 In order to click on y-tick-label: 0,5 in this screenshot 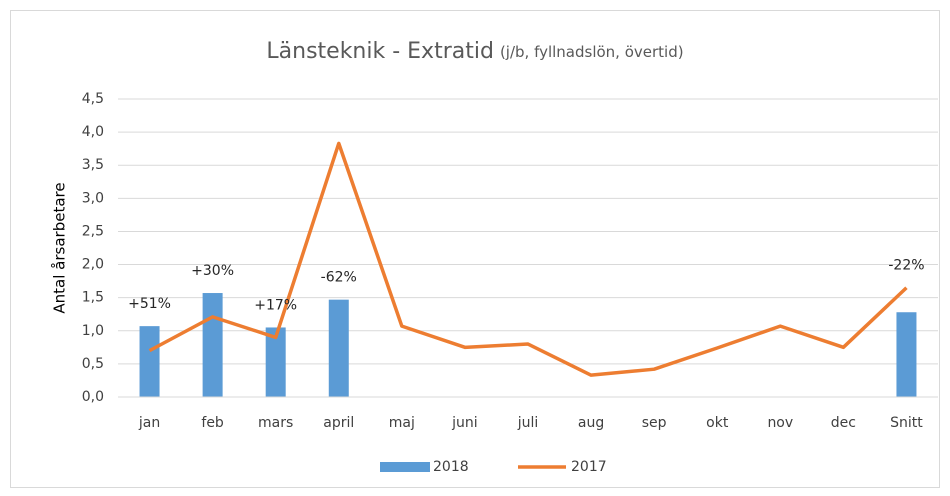, I will do `click(93, 364)`.